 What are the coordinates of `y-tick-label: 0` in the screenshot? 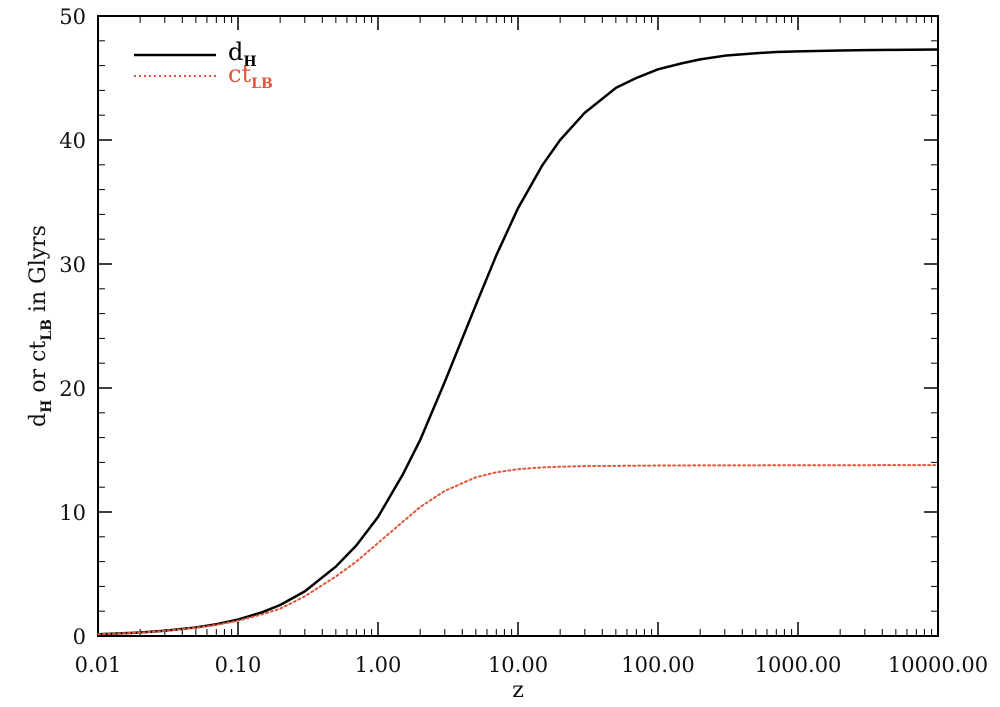 It's located at (79, 637).